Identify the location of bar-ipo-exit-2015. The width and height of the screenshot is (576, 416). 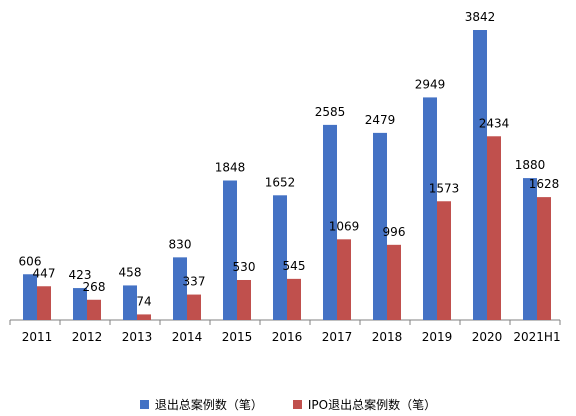
(244, 299).